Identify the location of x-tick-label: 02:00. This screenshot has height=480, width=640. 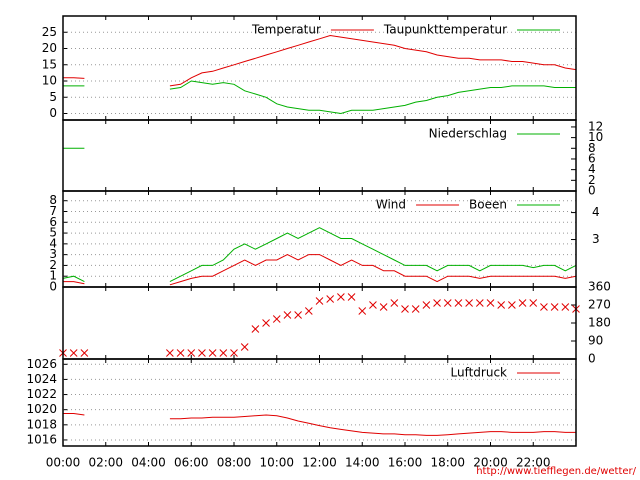
(105, 463).